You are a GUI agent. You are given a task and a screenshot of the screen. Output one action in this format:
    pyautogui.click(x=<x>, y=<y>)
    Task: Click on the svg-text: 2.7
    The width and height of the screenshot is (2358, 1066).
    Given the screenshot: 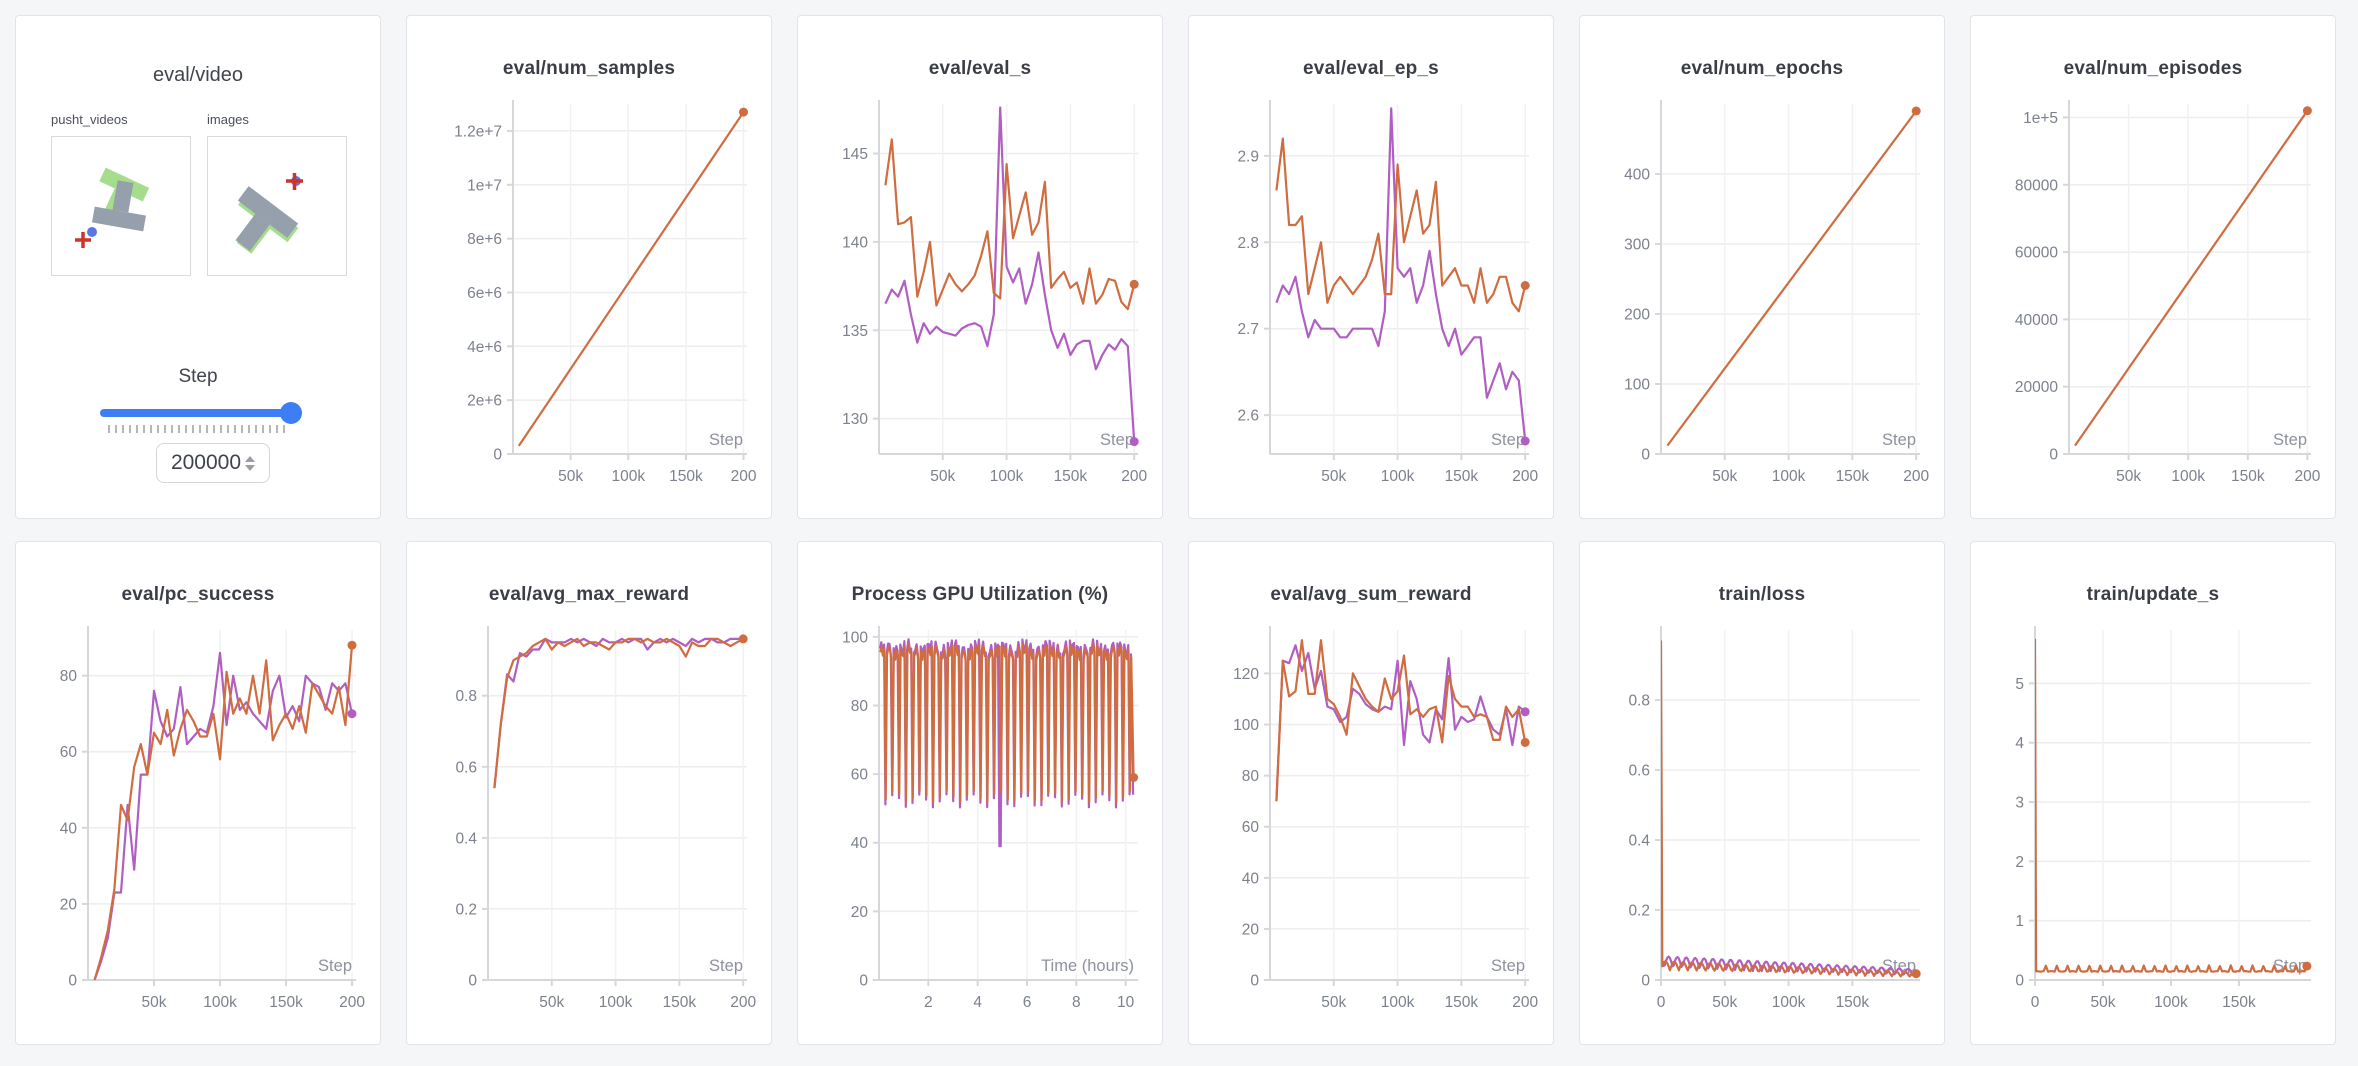 What is the action you would take?
    pyautogui.click(x=1248, y=329)
    